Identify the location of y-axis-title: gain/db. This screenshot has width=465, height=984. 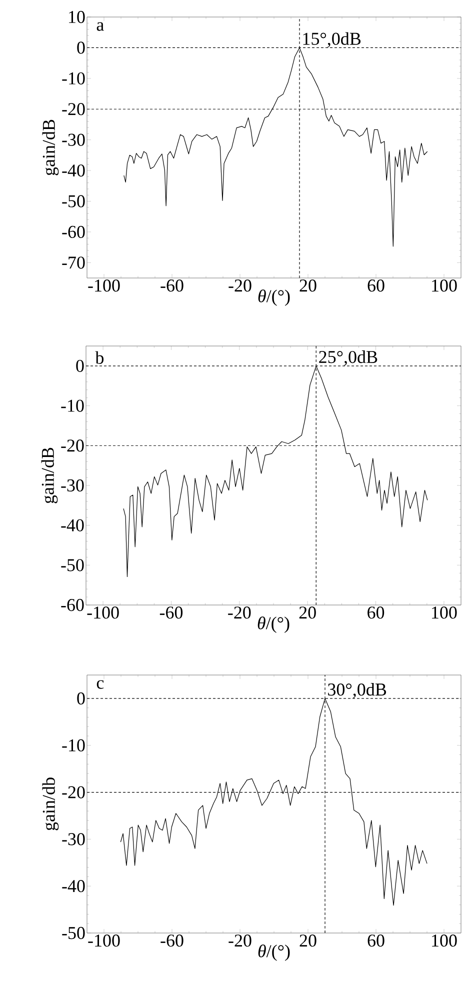
(50, 804).